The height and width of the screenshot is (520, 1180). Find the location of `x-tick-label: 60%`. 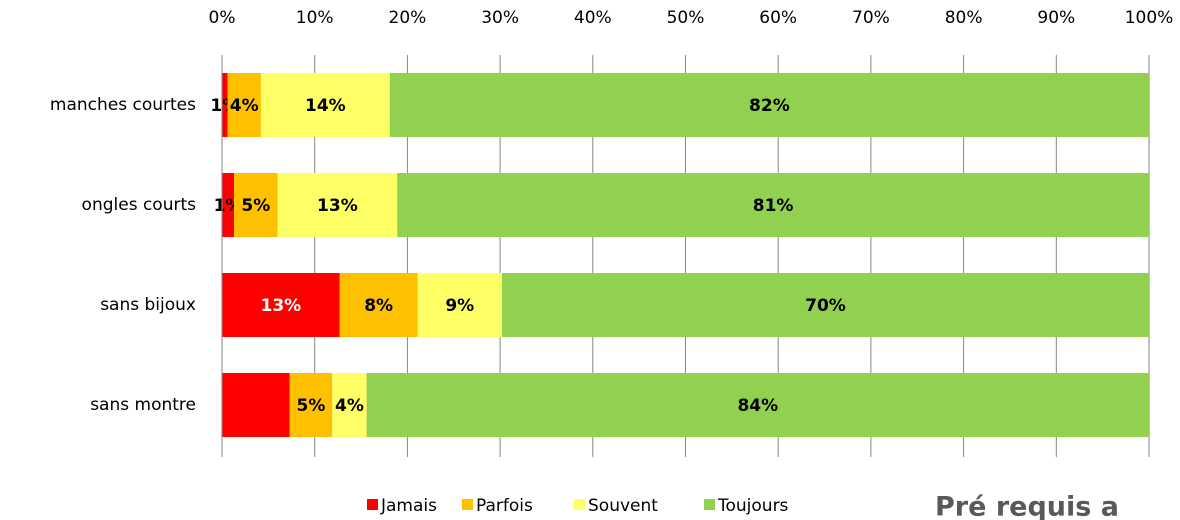

x-tick-label: 60% is located at coordinates (778, 18).